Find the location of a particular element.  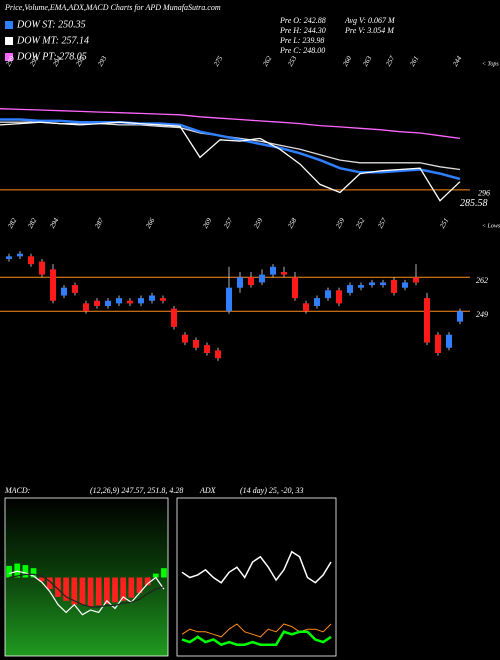

legend-label: DOW PT: 278.05 is located at coordinates (51, 56).